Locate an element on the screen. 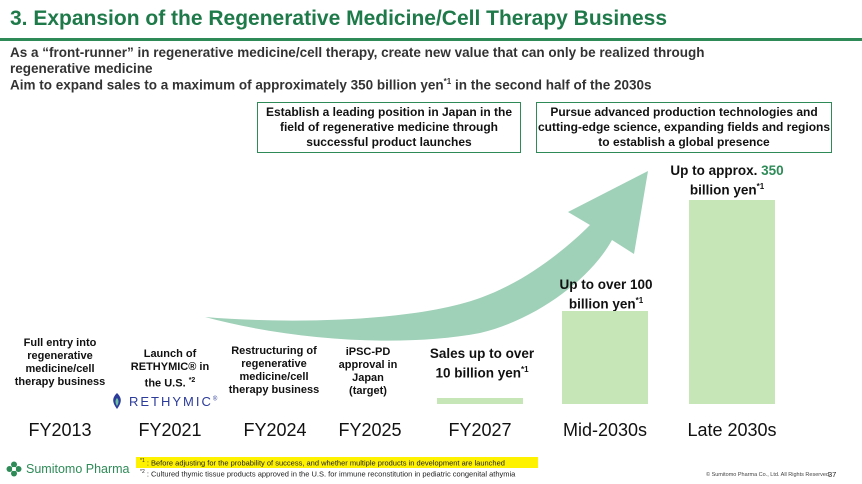 The width and height of the screenshot is (862, 484). page-number: 37 is located at coordinates (832, 474).